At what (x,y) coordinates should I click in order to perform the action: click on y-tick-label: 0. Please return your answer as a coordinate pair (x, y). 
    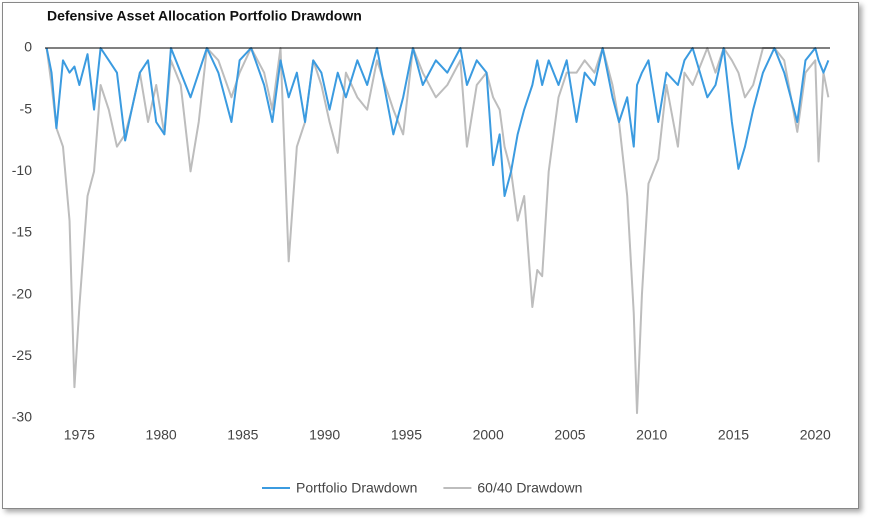
    Looking at the image, I should click on (28, 47).